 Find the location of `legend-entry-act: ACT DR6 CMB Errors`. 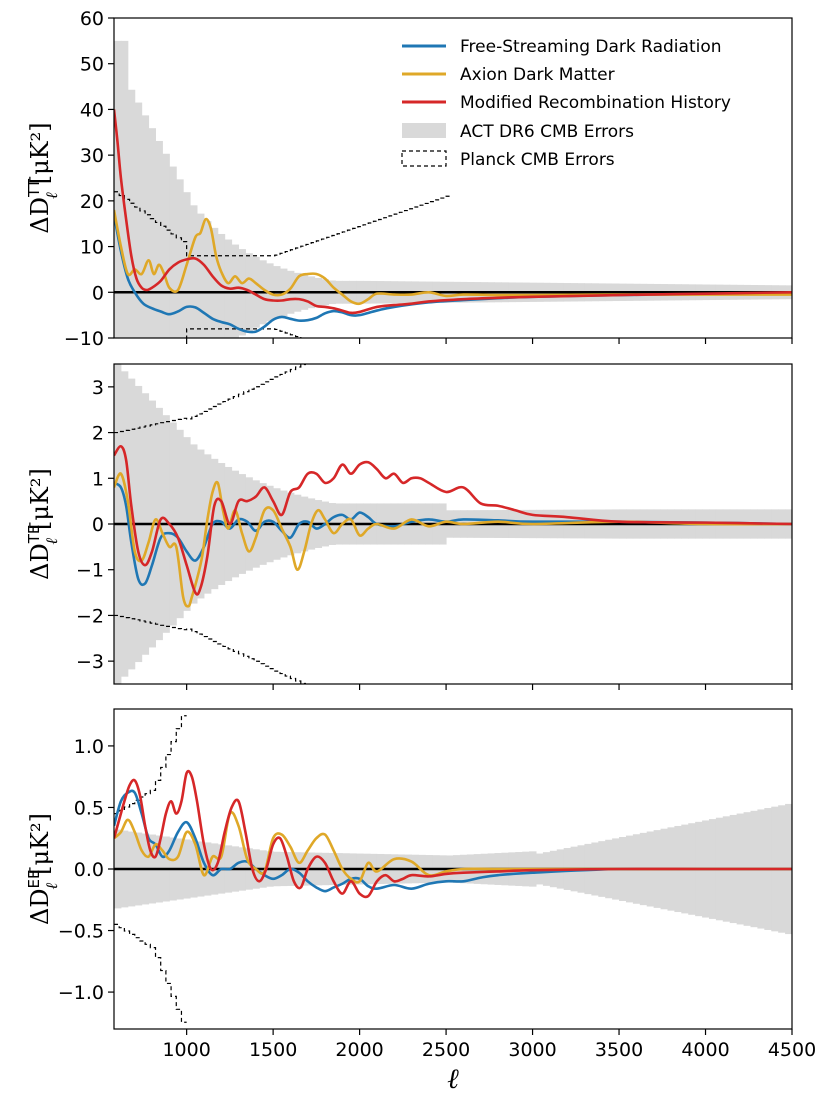

legend-entry-act: ACT DR6 CMB Errors is located at coordinates (518, 132).